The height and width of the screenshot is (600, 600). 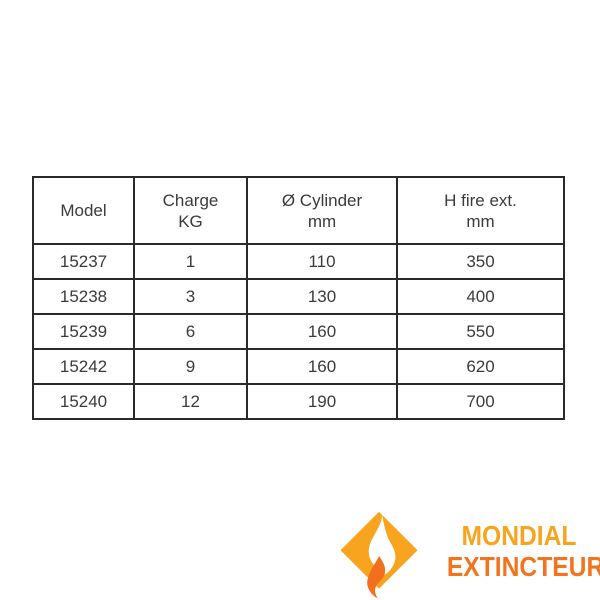 What do you see at coordinates (480, 261) in the screenshot?
I see `cell-height: 350` at bounding box center [480, 261].